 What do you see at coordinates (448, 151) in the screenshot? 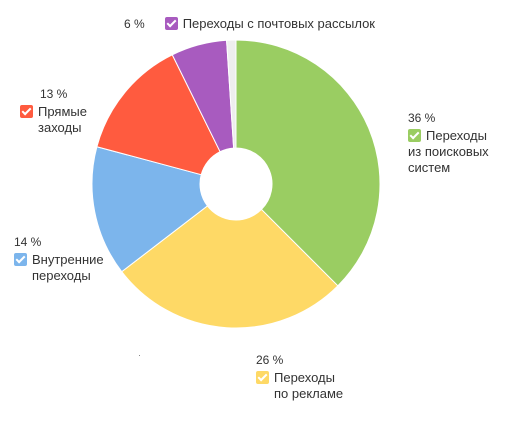
I see `search-category-line-2: из поисковых` at bounding box center [448, 151].